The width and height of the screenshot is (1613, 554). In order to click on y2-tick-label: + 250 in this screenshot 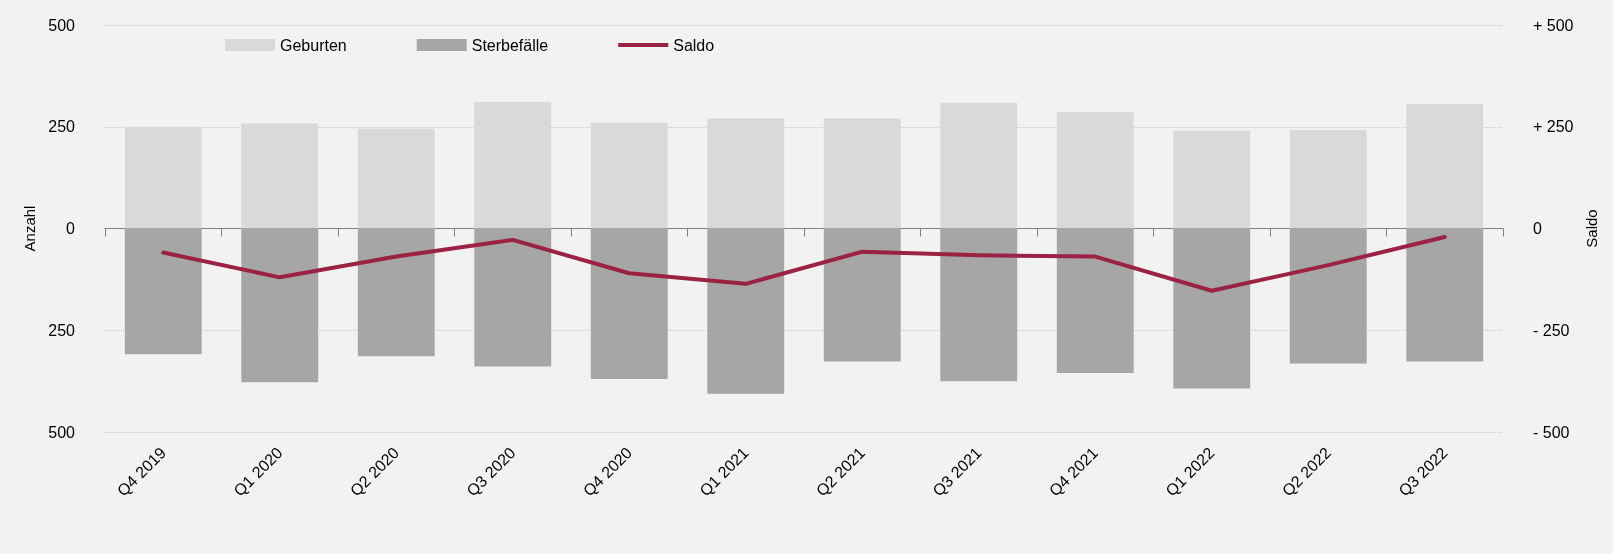, I will do `click(1553, 127)`.